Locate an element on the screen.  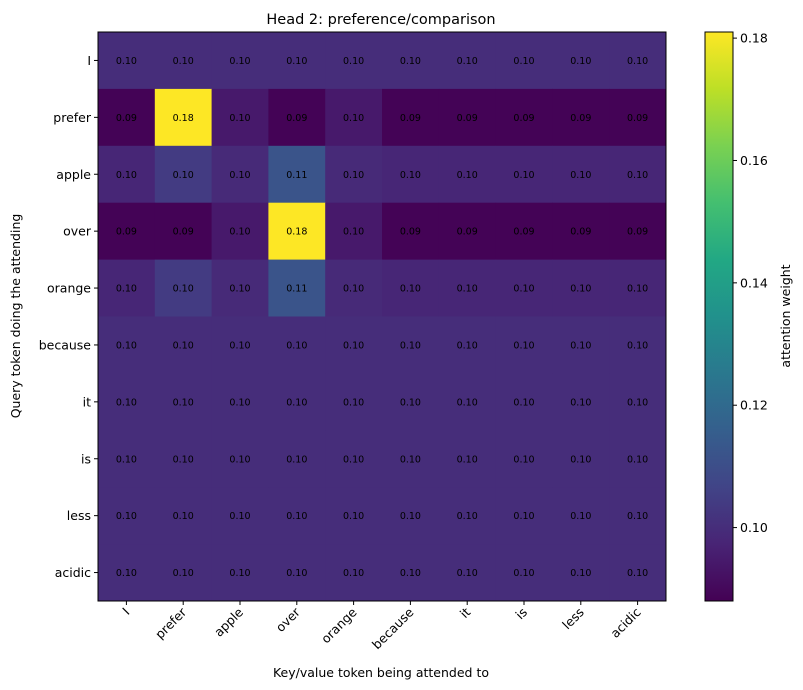
x-tick-label: acidic is located at coordinates (625, 622).